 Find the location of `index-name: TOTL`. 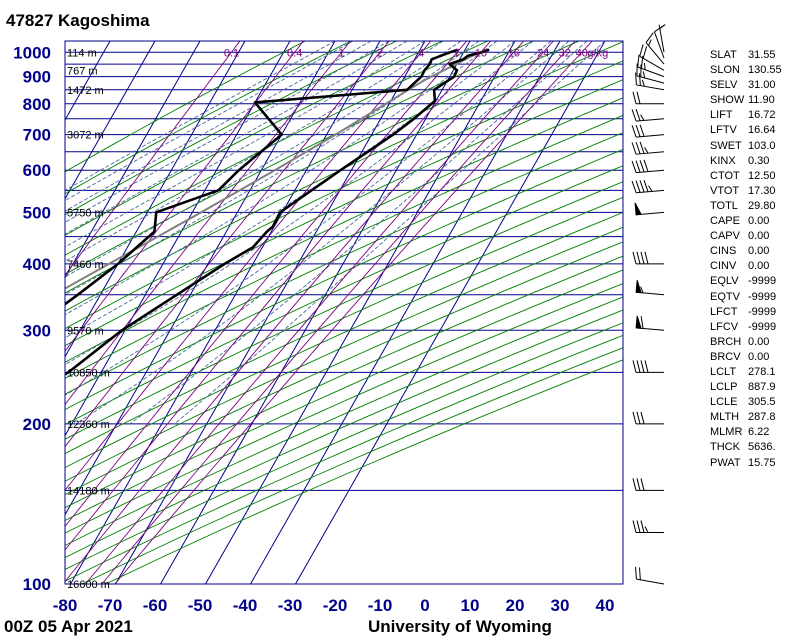

index-name: TOTL is located at coordinates (724, 205).